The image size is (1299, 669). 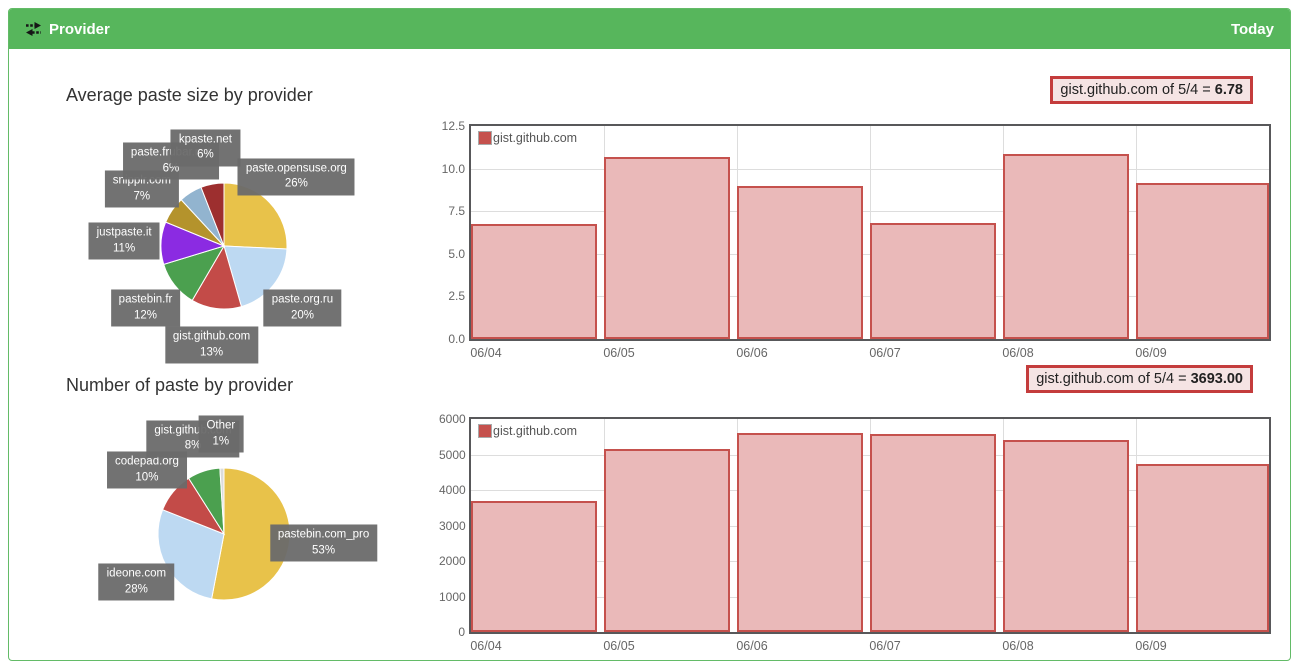 What do you see at coordinates (296, 177) in the screenshot?
I see `pie-label-paste.opensuse.org: paste.opensuse.org 26%` at bounding box center [296, 177].